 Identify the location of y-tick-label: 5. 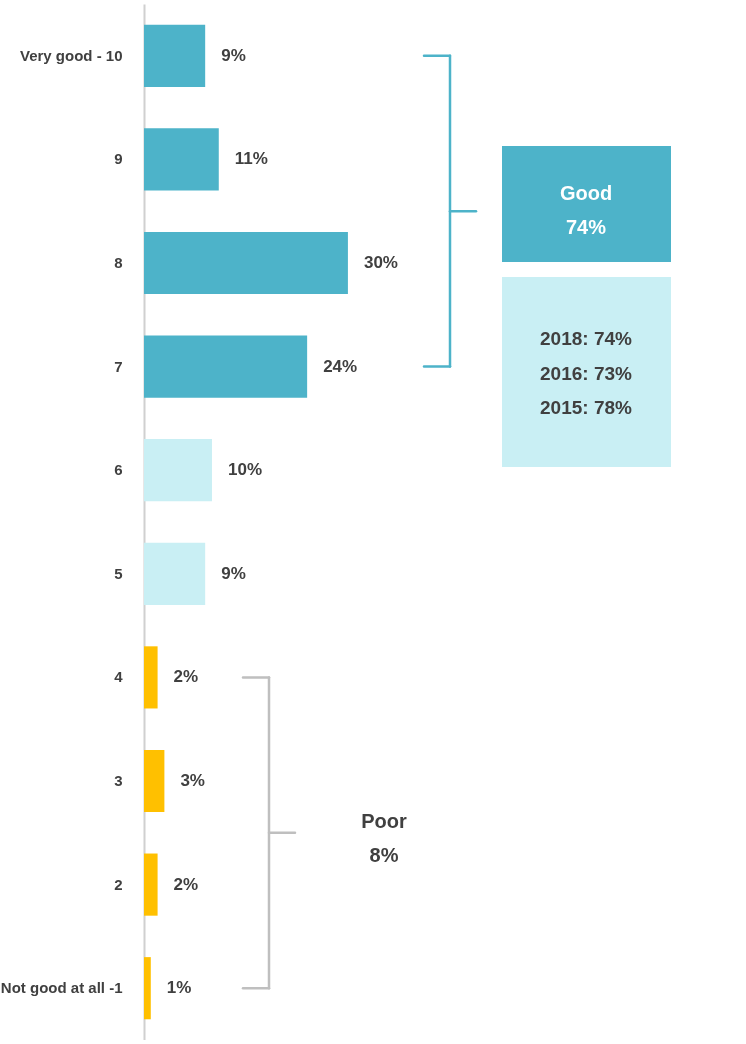
(118, 573).